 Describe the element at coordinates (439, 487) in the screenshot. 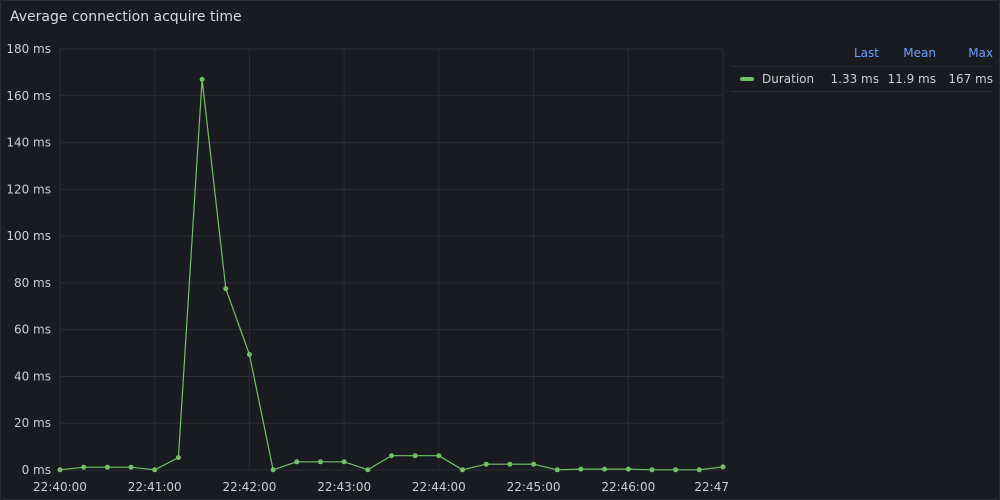

I see `x-tick-label: 22:44:00` at that location.